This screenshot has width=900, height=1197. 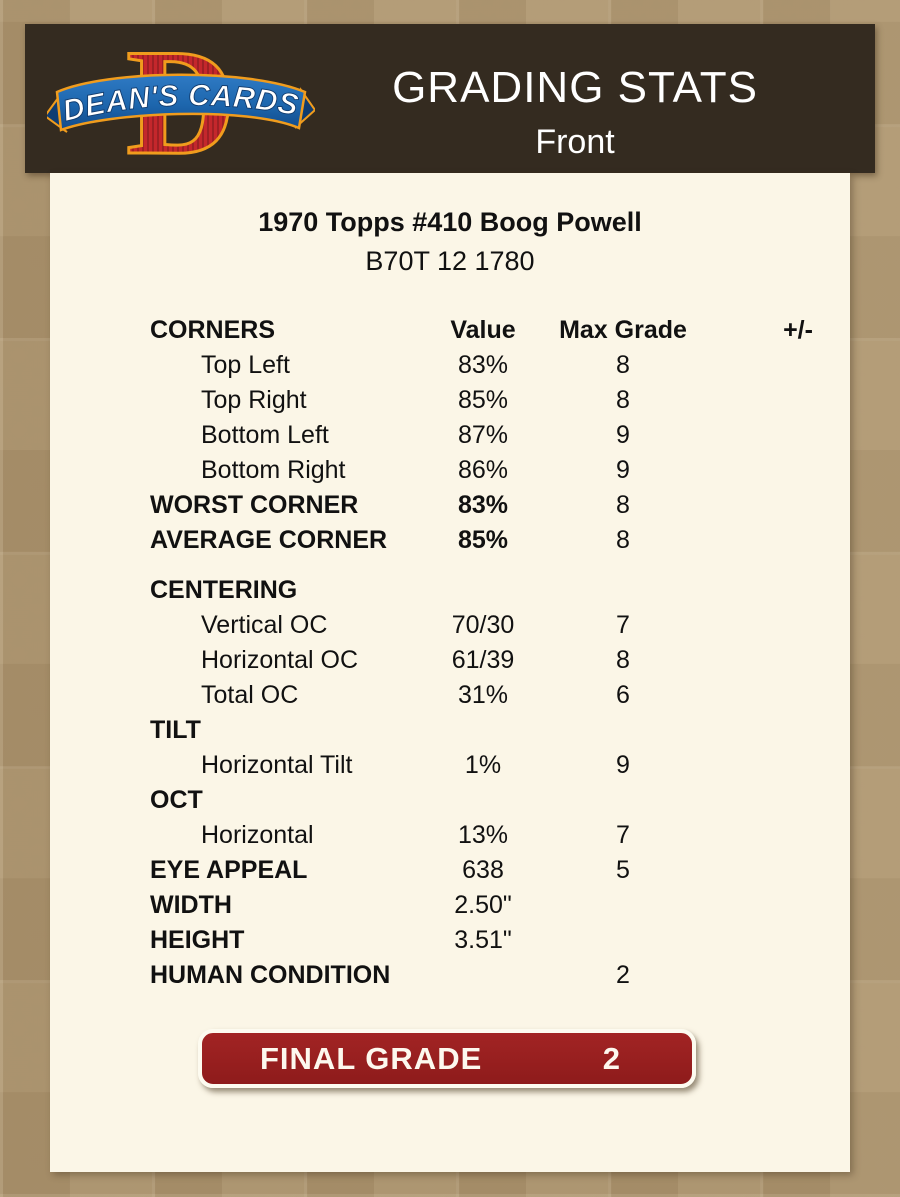 I want to click on table-row: Top Right 85% 8, so click(x=450, y=400).